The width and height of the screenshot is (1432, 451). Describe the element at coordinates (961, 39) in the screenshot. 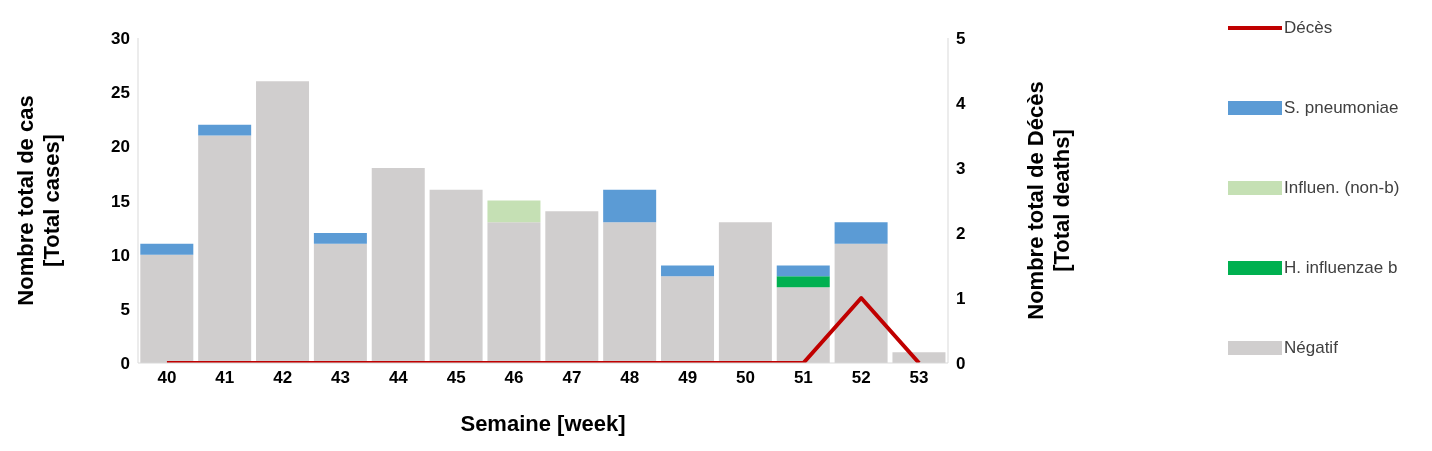

I see `y2-tick-label: 5` at that location.